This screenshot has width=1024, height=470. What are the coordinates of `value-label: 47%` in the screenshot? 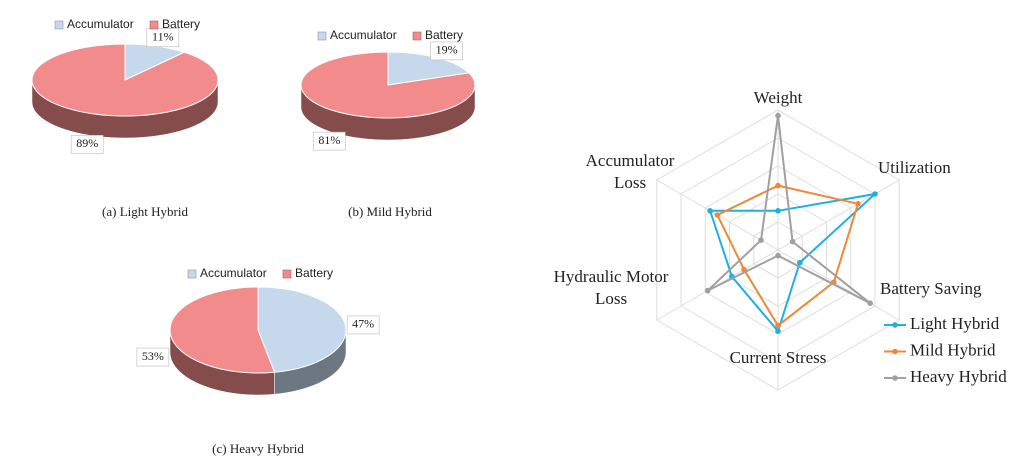 It's located at (363, 324).